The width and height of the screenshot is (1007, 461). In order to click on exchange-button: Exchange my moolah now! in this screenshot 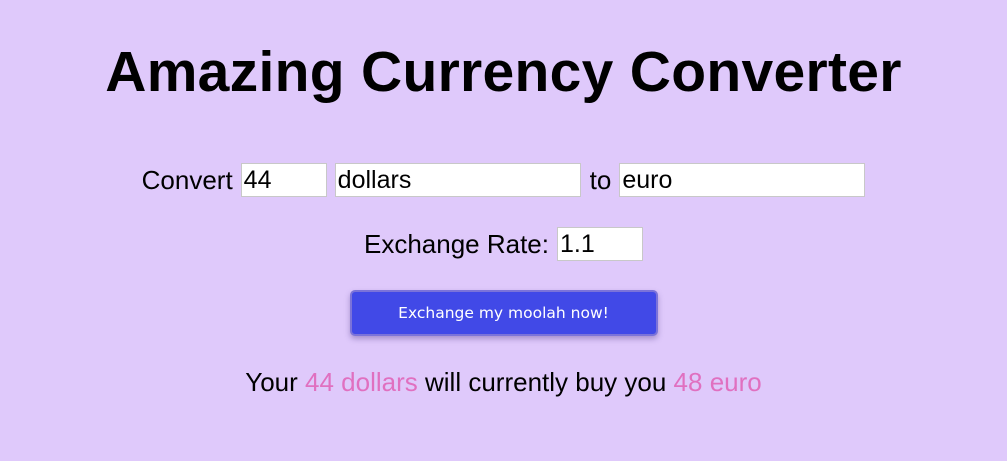, I will do `click(503, 313)`.